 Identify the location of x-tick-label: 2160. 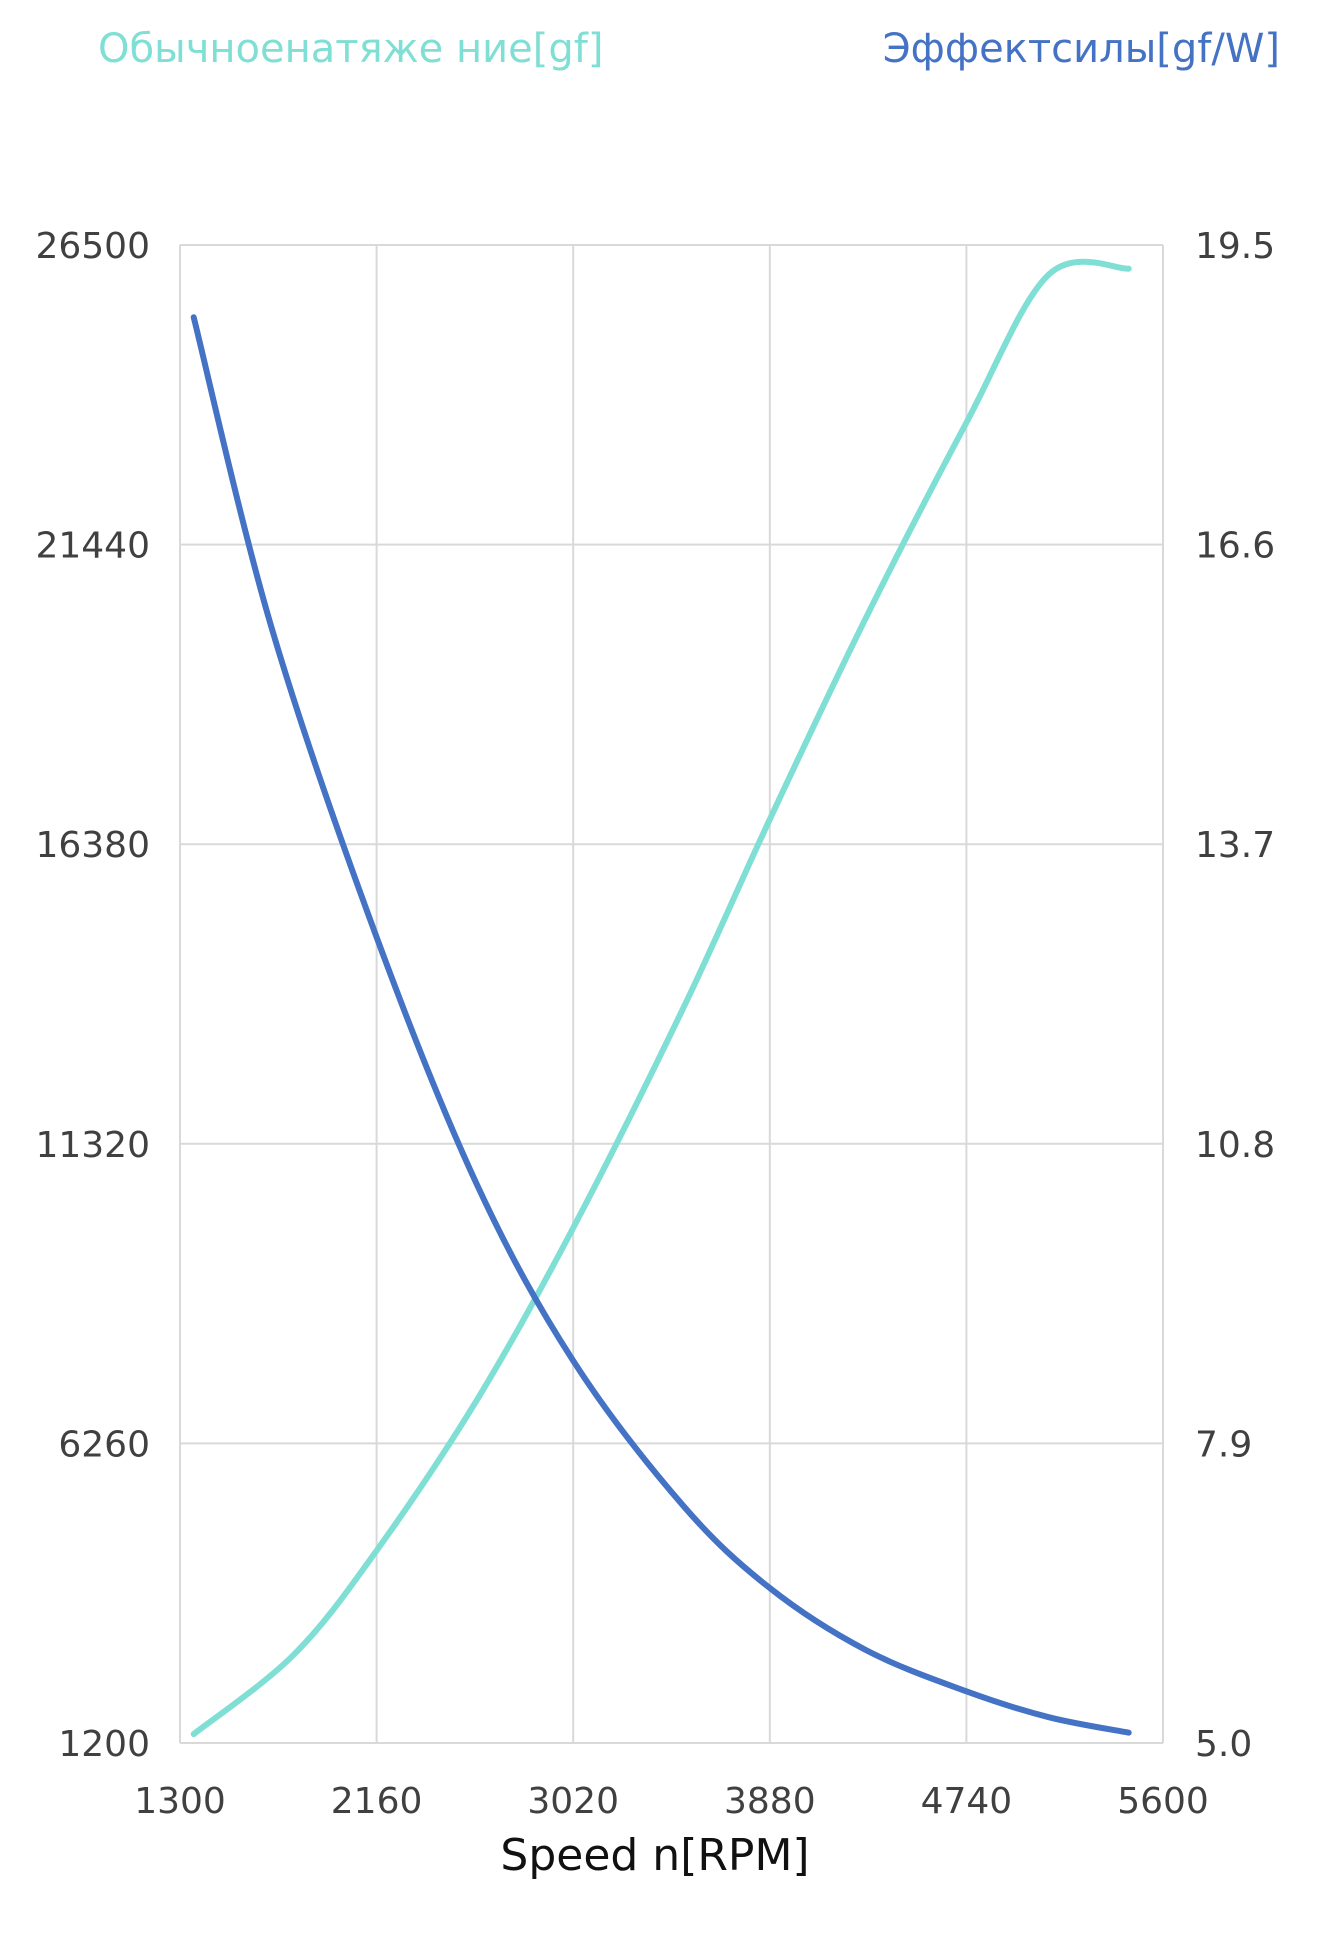
(377, 1801).